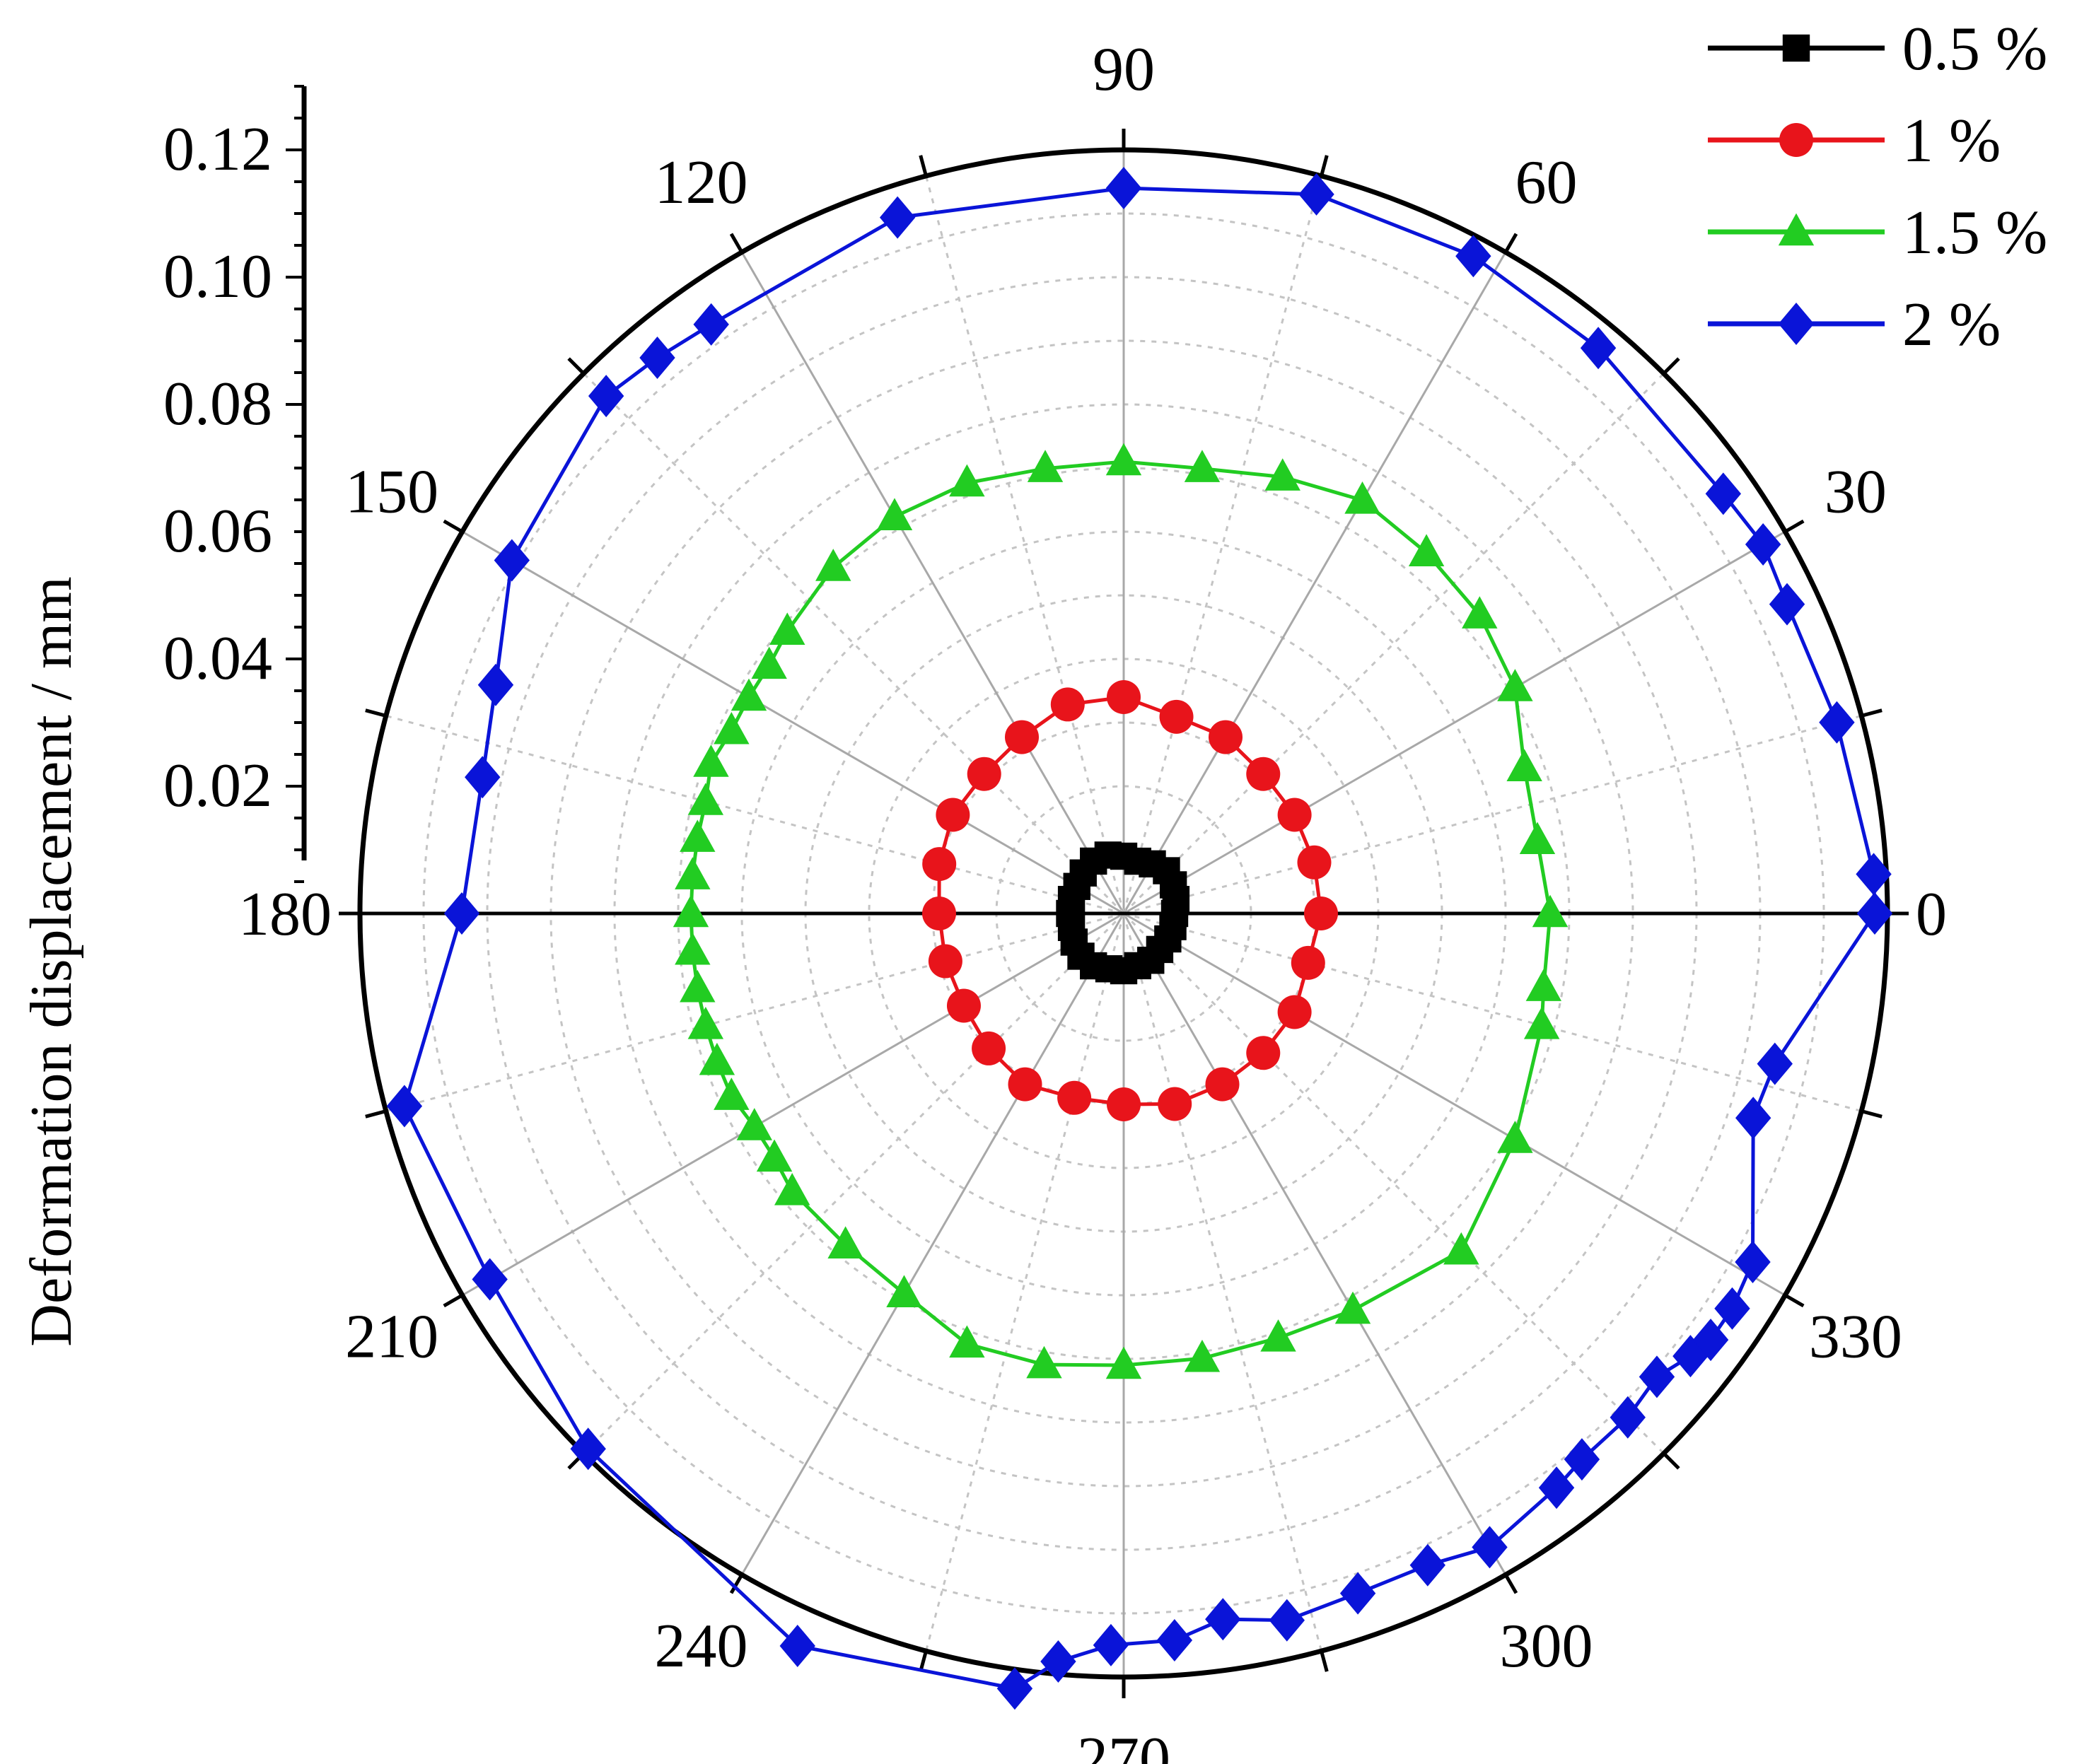 The width and height of the screenshot is (2089, 1764). Describe the element at coordinates (1855, 1337) in the screenshot. I see `angle-tick-label-330: 330` at that location.